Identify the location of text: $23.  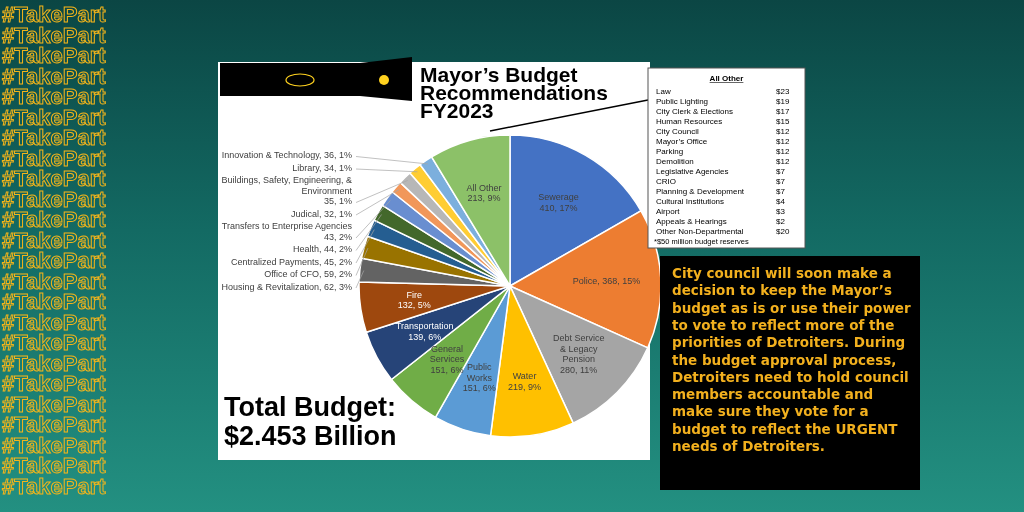
(783, 91).